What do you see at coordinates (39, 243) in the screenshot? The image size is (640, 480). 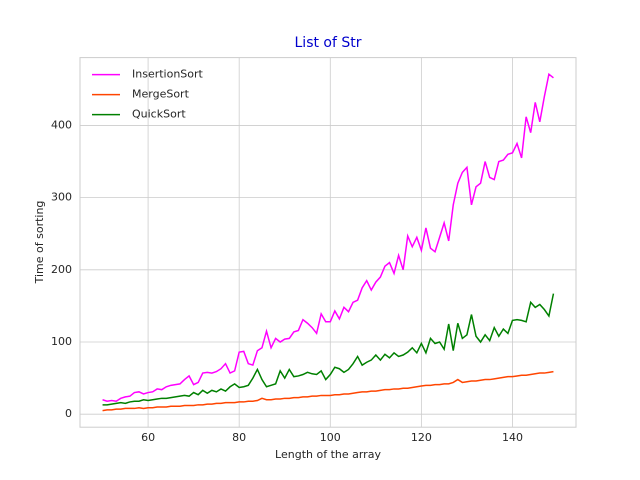 I see `y-axis-label: Time of sorting` at bounding box center [39, 243].